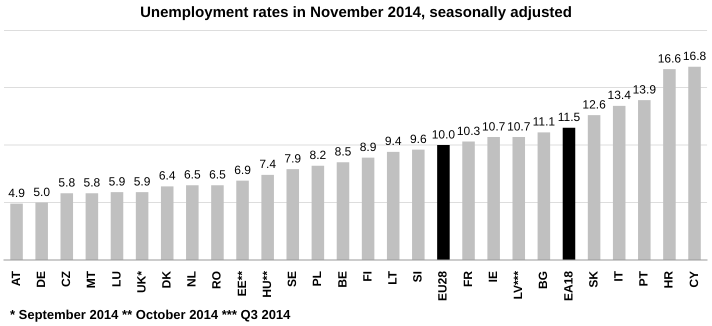 This screenshot has height=326, width=712. I want to click on data-label: 9.4, so click(393, 141).